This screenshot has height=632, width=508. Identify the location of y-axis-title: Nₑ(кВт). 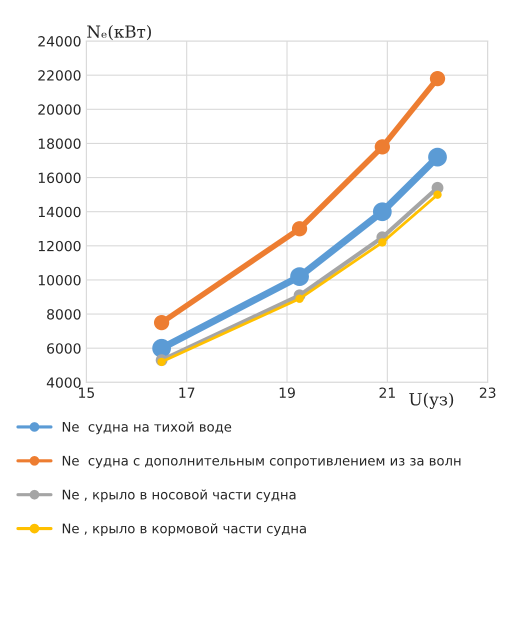
(119, 32).